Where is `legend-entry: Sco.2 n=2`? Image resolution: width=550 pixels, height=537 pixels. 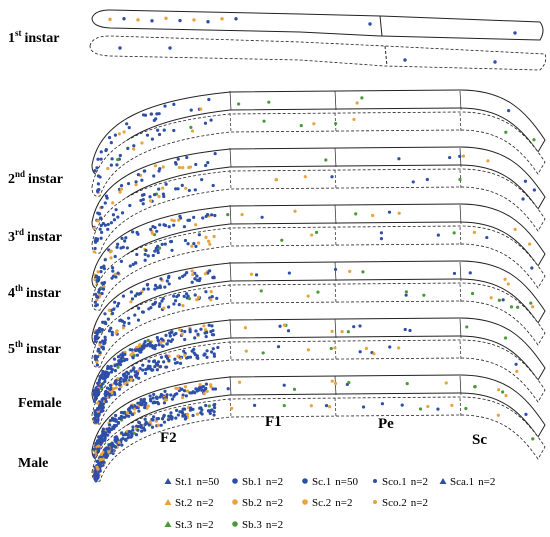 legend-entry: Sco.2 n=2 is located at coordinates (405, 503).